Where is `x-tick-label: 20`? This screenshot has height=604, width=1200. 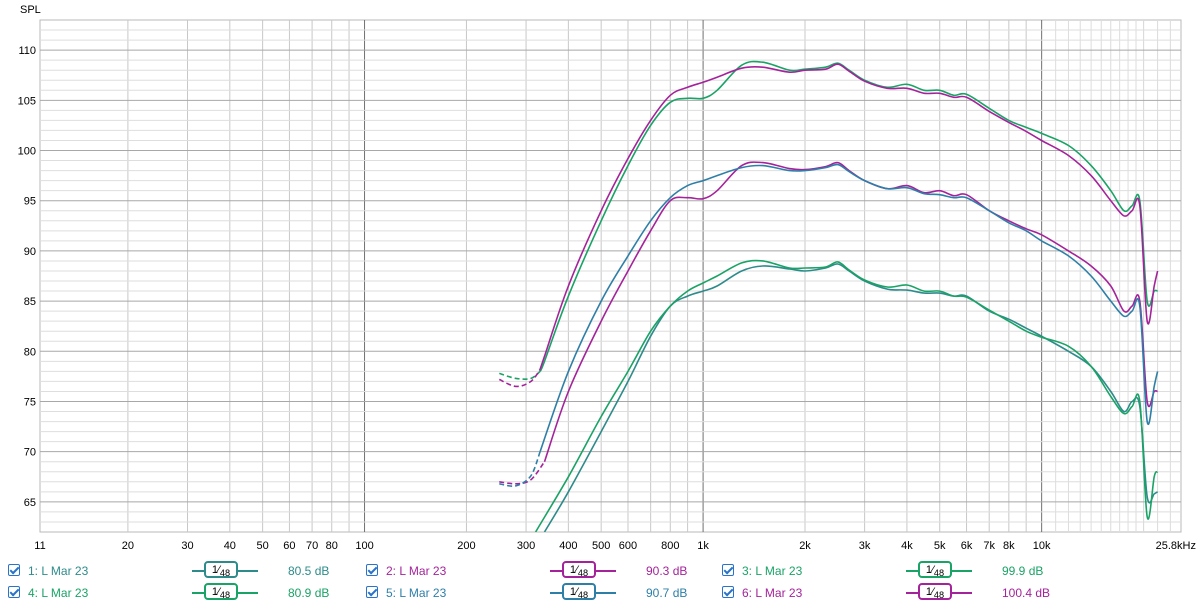 x-tick-label: 20 is located at coordinates (128, 546).